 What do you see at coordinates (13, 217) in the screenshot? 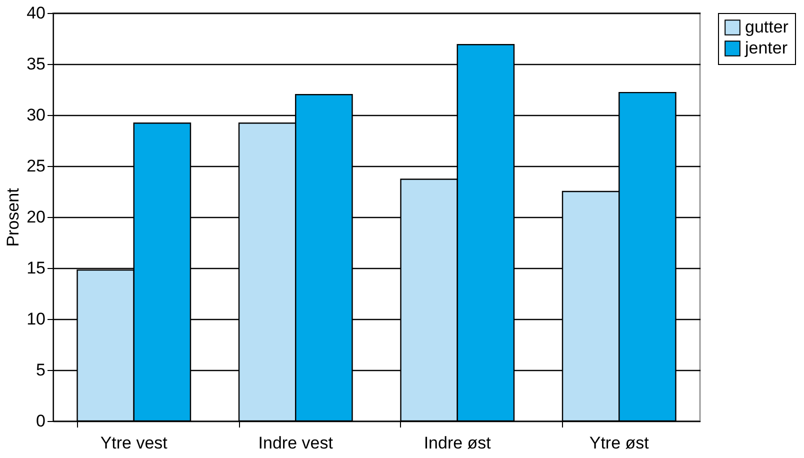
I see `y-axis-title: Prosent` at bounding box center [13, 217].